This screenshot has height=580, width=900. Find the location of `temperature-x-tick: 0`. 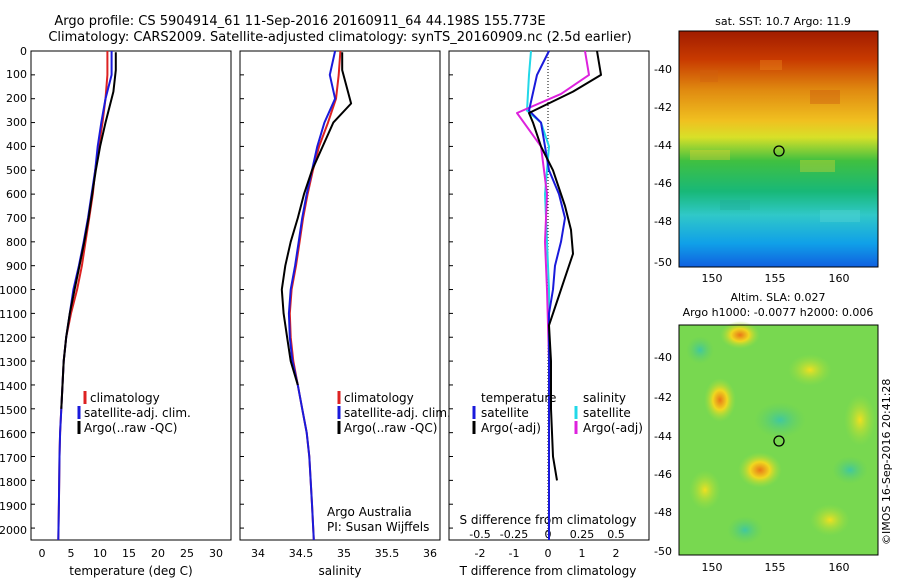

temperature-x-tick: 0 is located at coordinates (42, 553).